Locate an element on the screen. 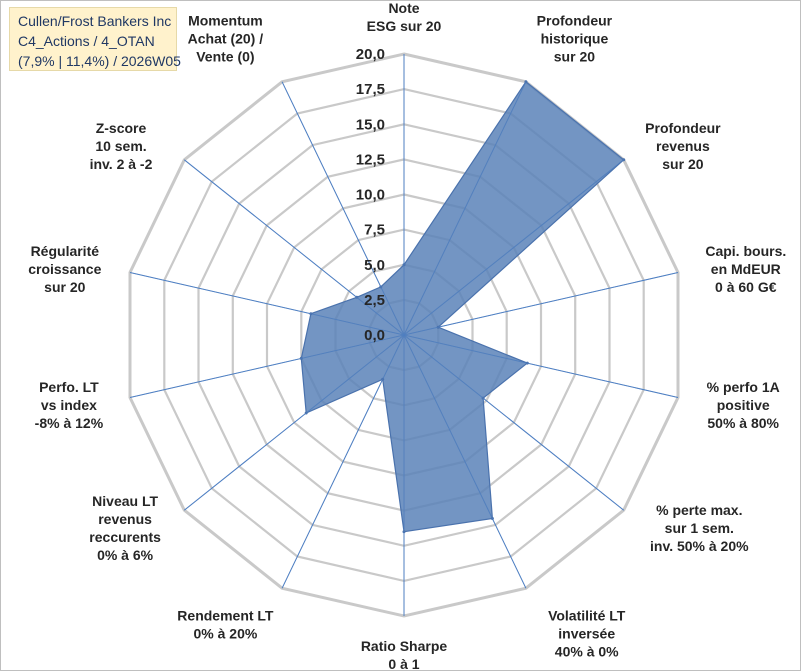 The width and height of the screenshot is (801, 671). category-label: Profondeur revenus sur 20 is located at coordinates (683, 146).